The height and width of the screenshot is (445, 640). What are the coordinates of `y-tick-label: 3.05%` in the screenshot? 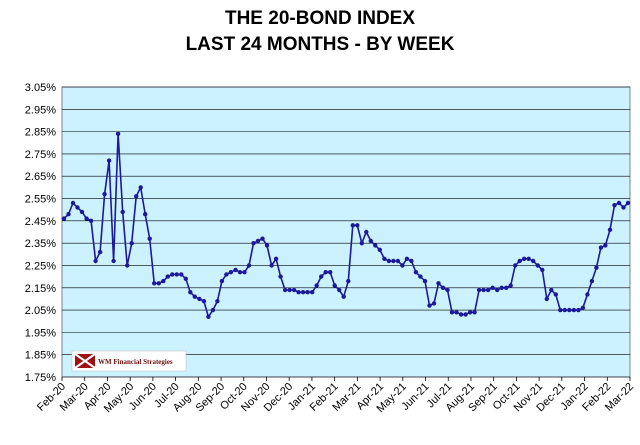 It's located at (40, 88).